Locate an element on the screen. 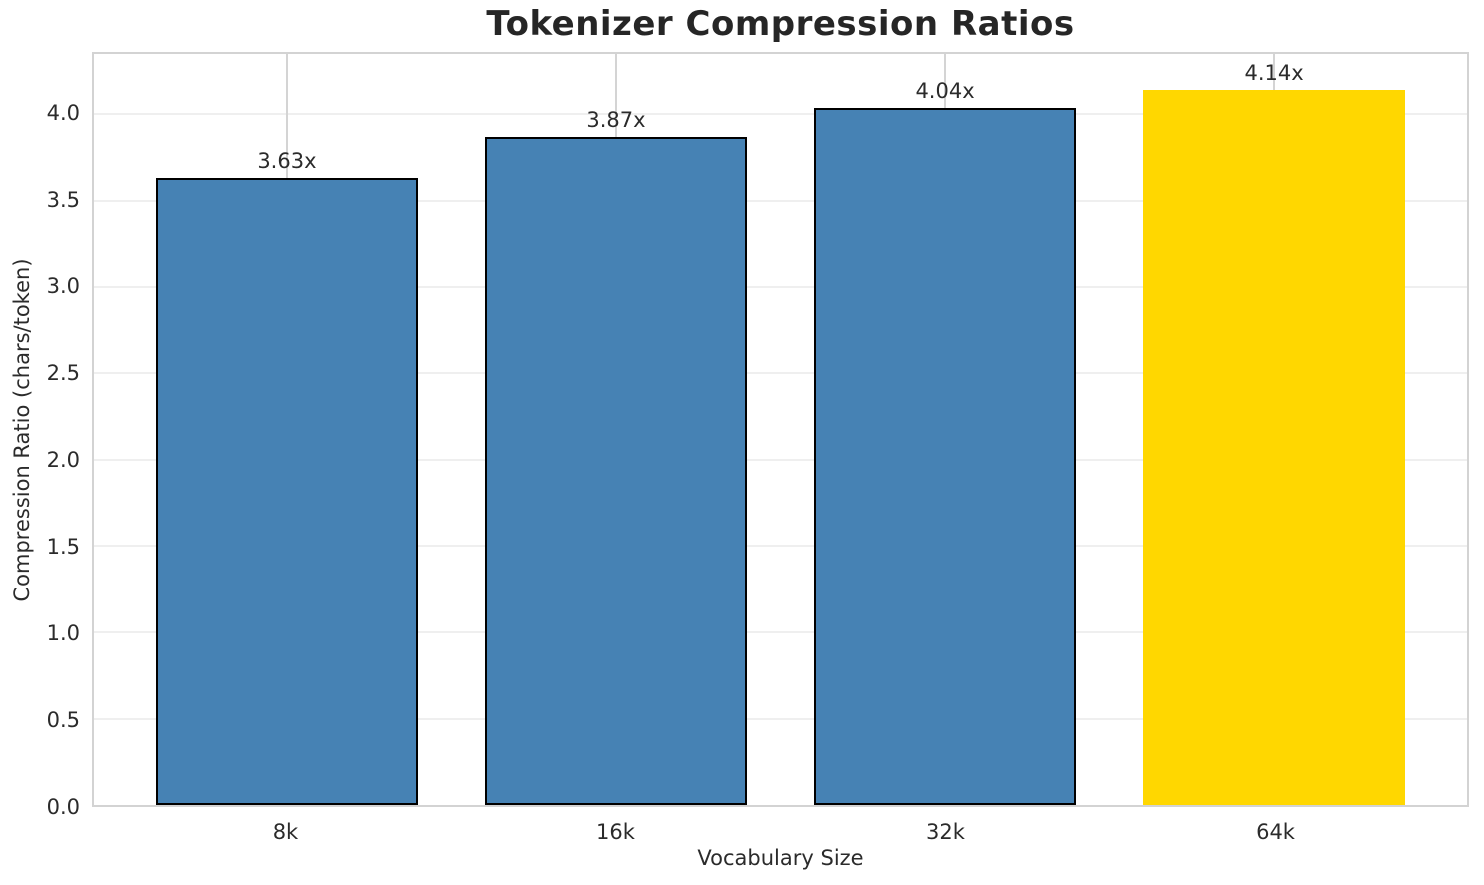  y-tick-label: 0.5 is located at coordinates (63, 720).